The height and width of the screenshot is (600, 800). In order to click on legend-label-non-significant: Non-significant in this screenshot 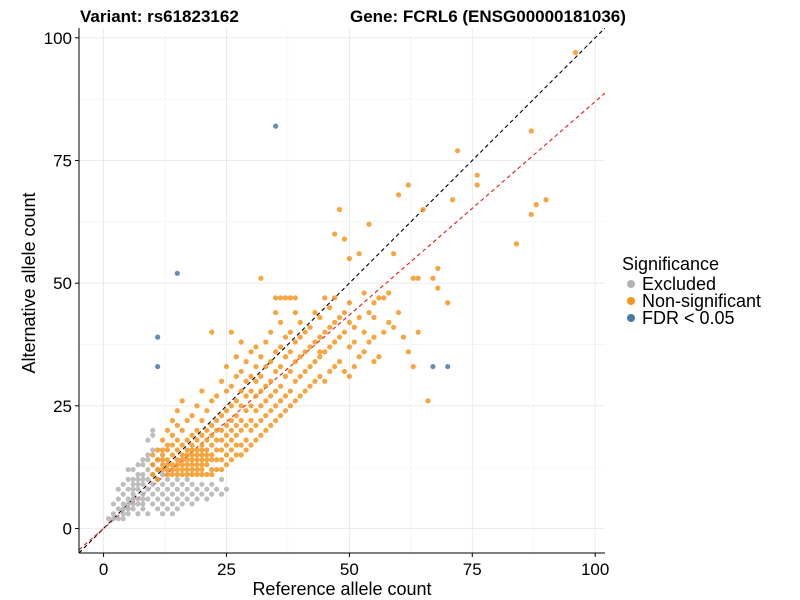, I will do `click(701, 301)`.